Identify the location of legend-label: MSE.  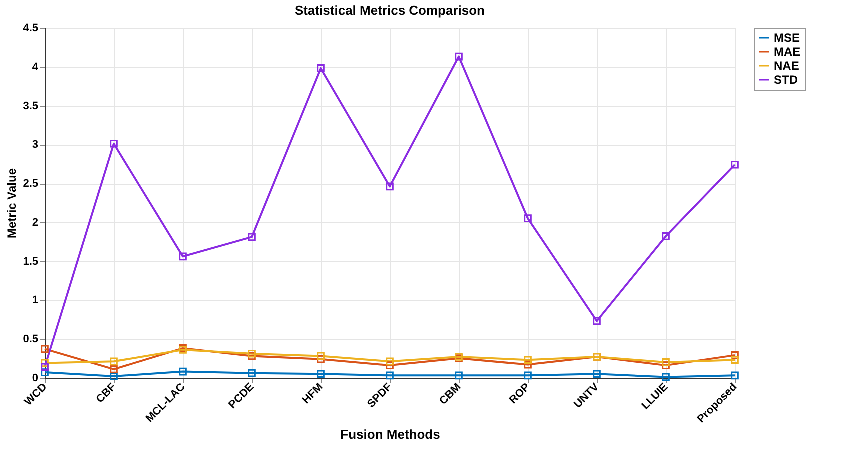
(787, 38).